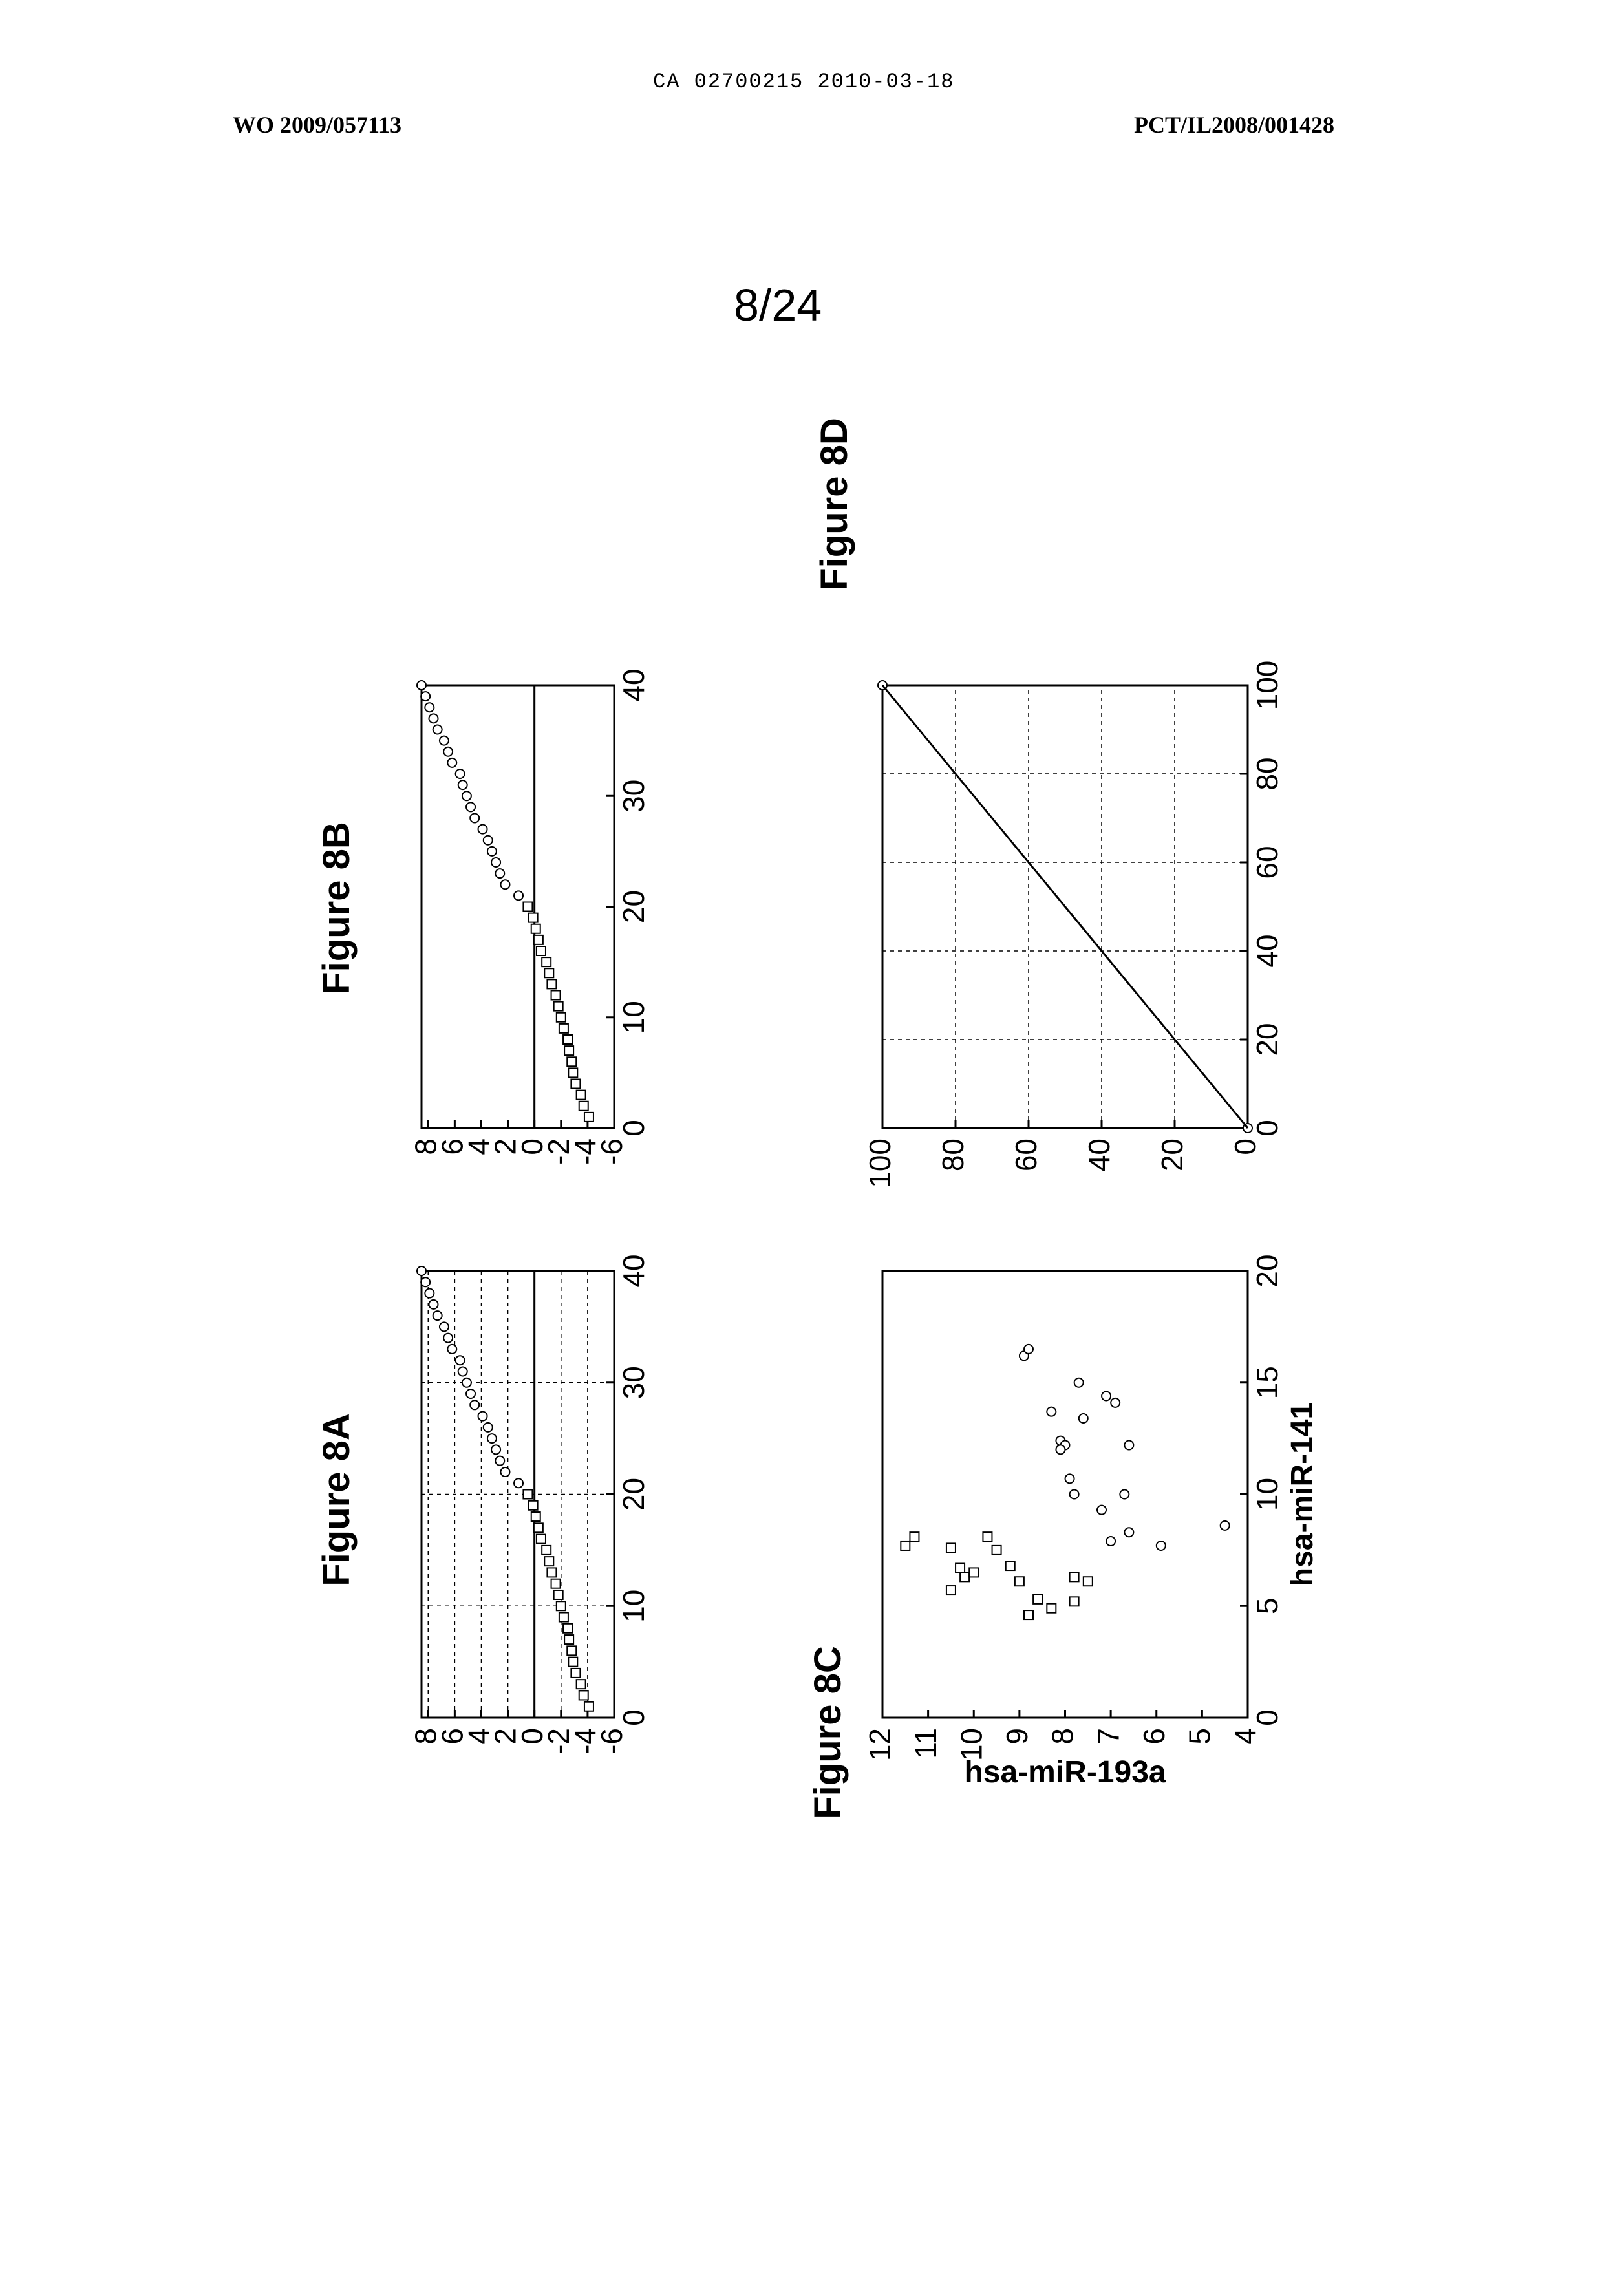 The image size is (1624, 2282). What do you see at coordinates (1245, 1737) in the screenshot?
I see `chart-8C-ytick-label: 4` at bounding box center [1245, 1737].